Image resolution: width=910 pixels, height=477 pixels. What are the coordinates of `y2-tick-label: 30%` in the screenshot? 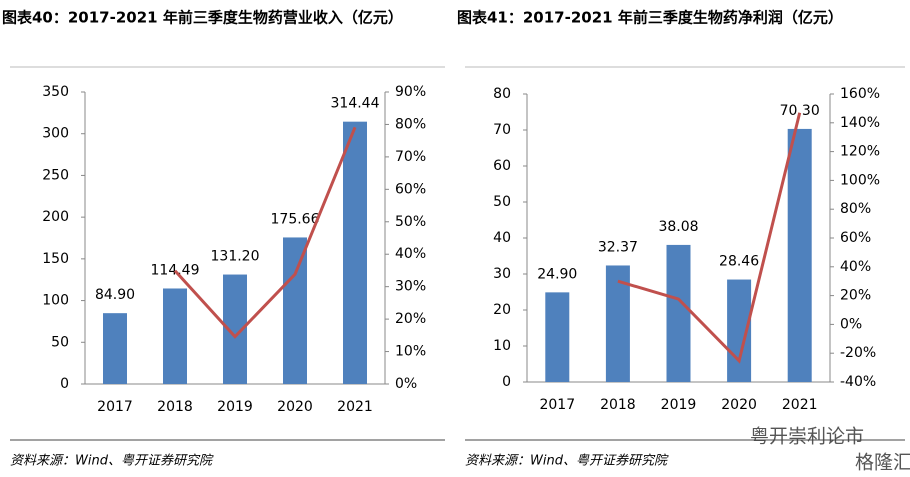 It's located at (410, 287).